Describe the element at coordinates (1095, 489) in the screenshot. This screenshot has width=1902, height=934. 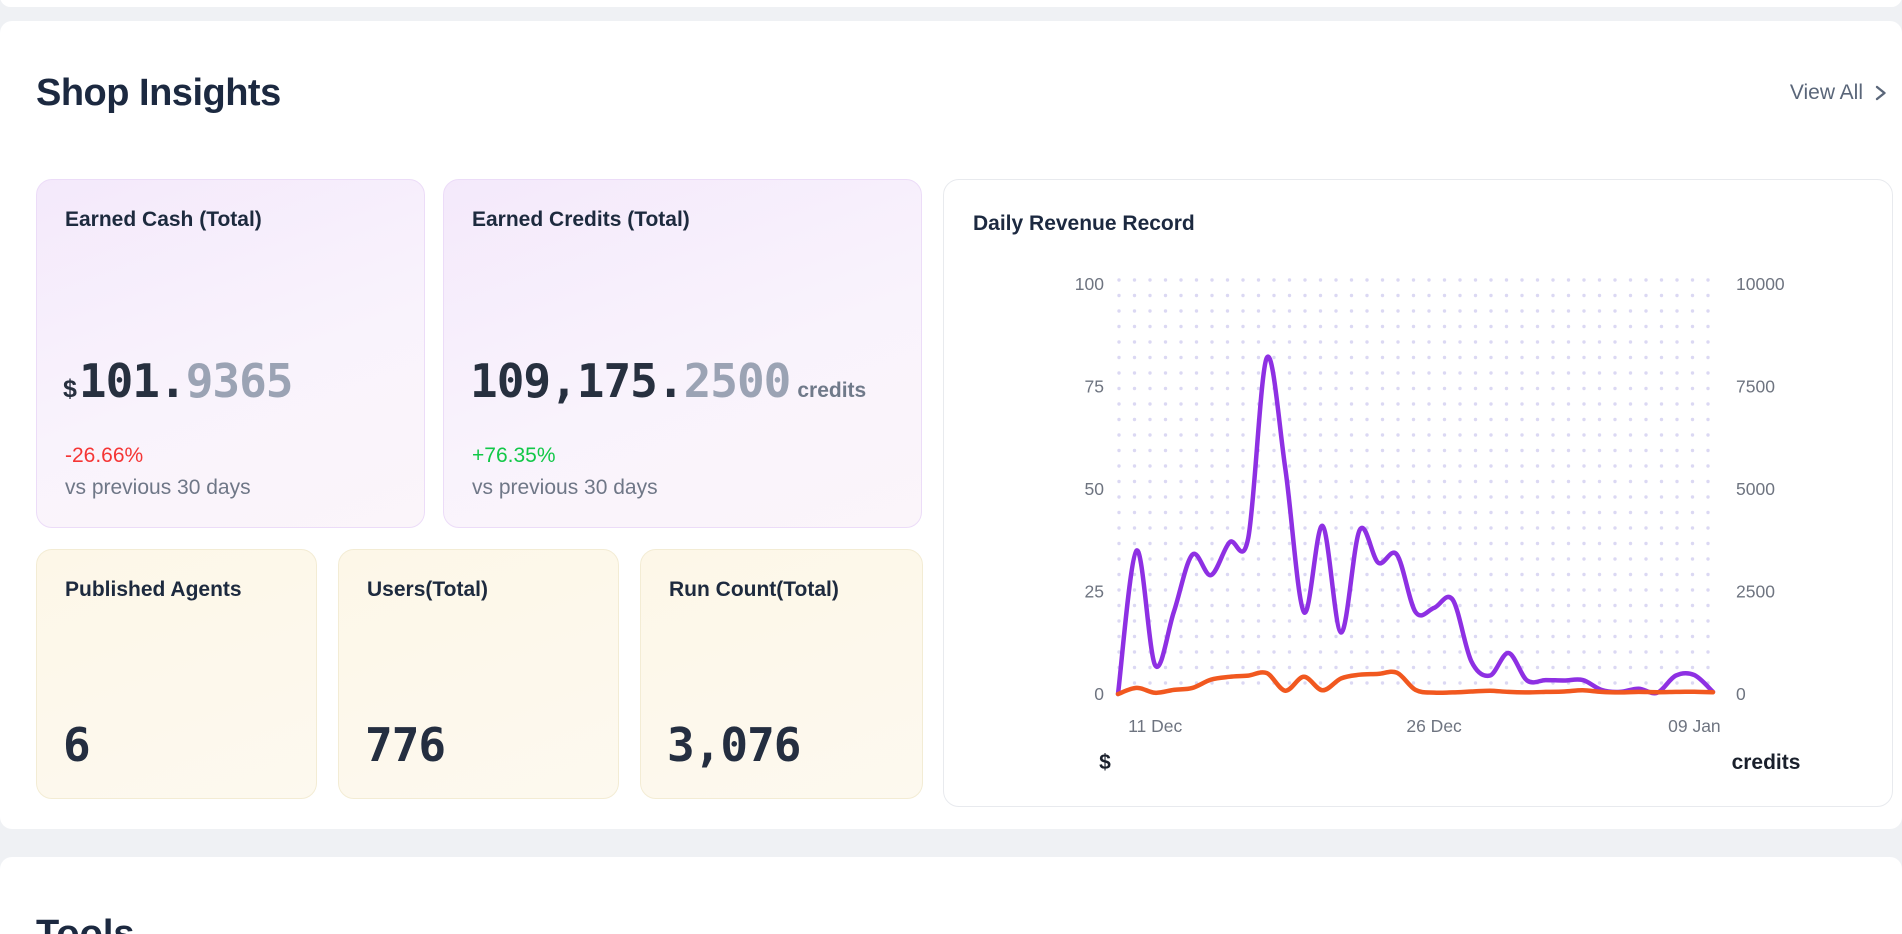
I see `svg-text: 50` at that location.